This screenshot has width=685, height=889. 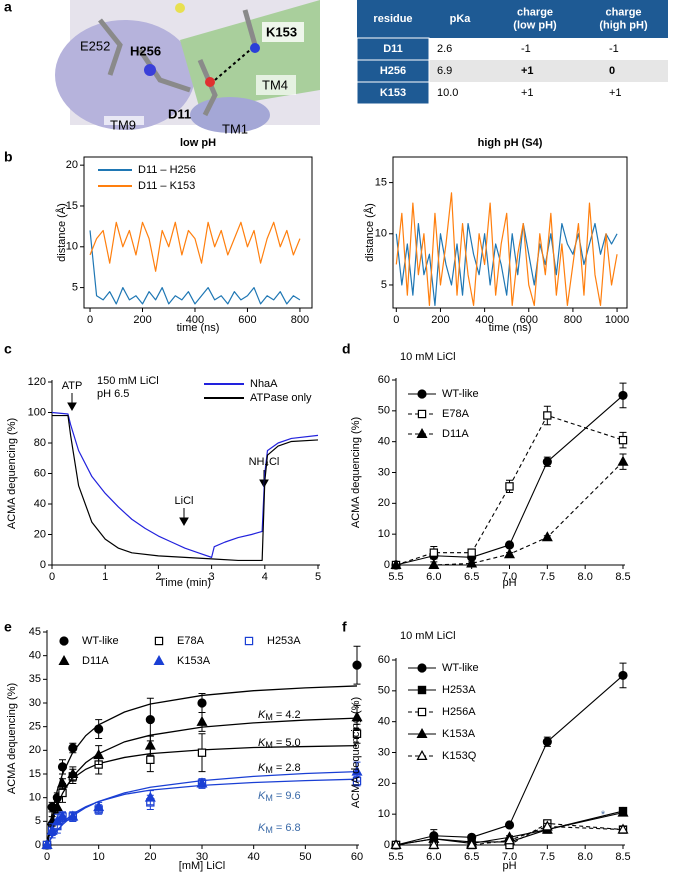 What do you see at coordinates (37, 382) in the screenshot?
I see `y-tick-label: 120` at bounding box center [37, 382].